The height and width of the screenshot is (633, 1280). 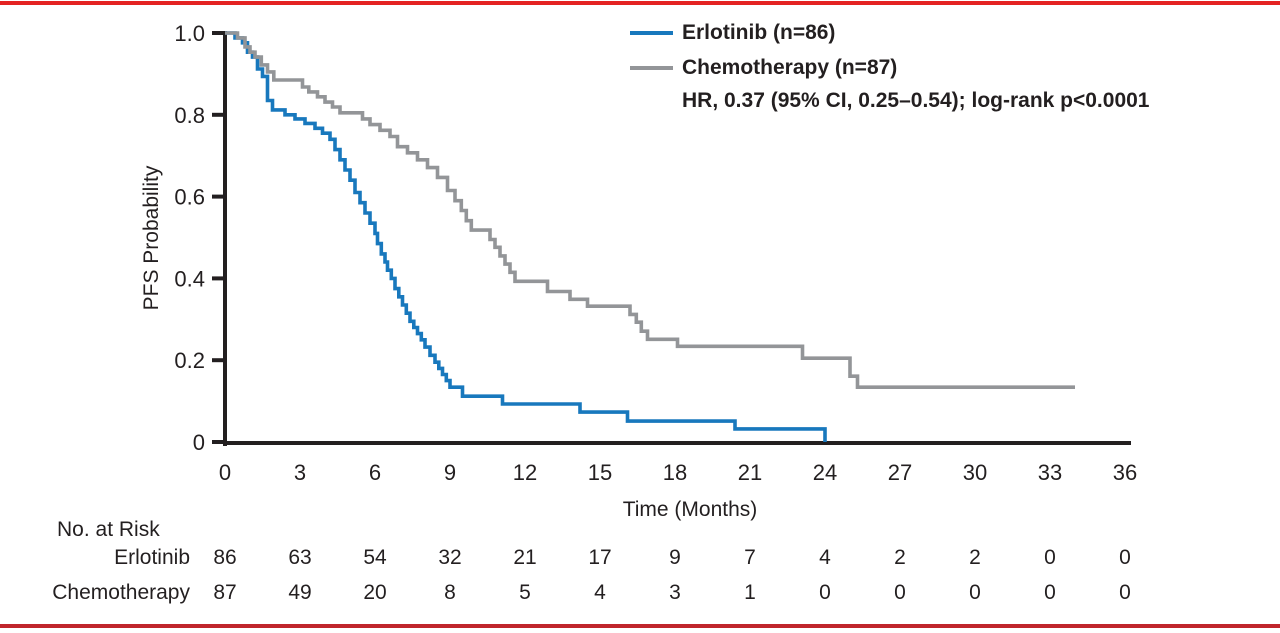 I want to click on x-tick-label: 0, so click(x=225, y=472).